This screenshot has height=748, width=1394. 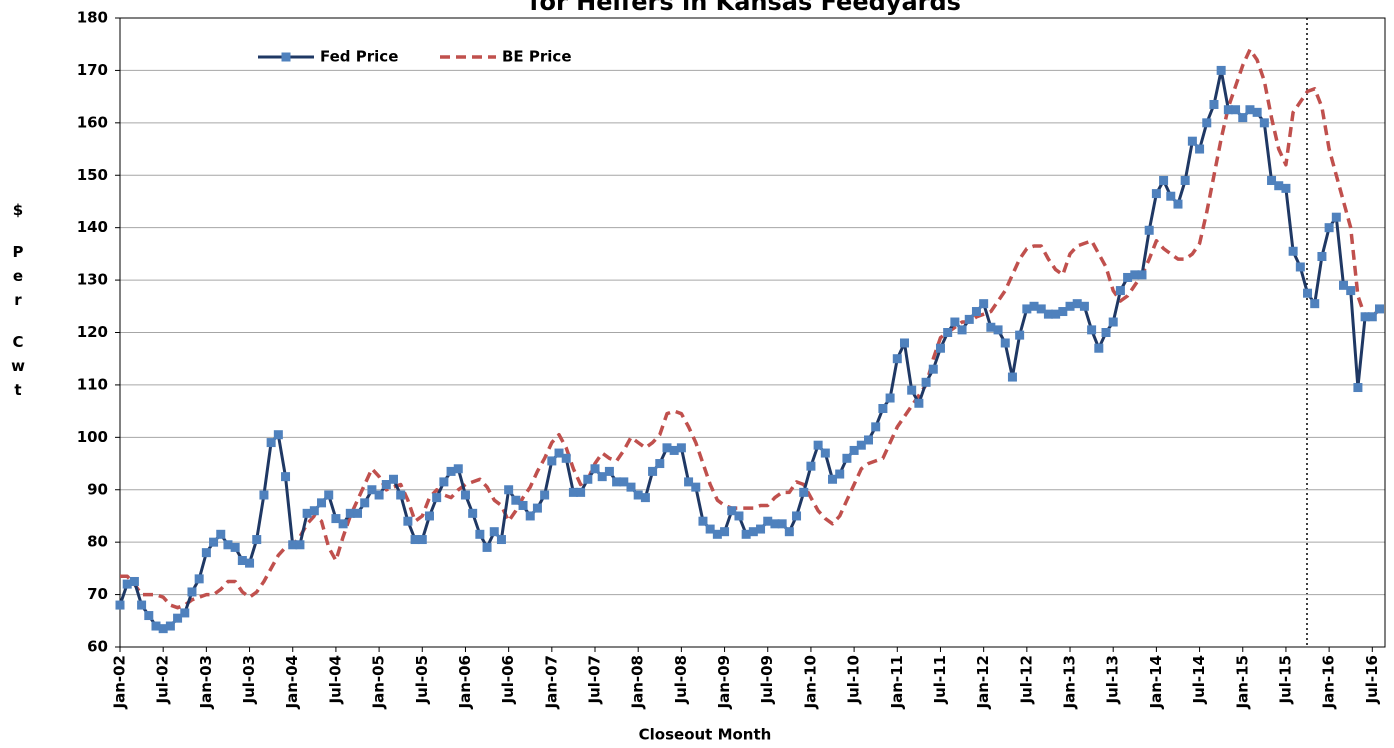 I want to click on y-tick-label: 170, so click(x=92, y=70).